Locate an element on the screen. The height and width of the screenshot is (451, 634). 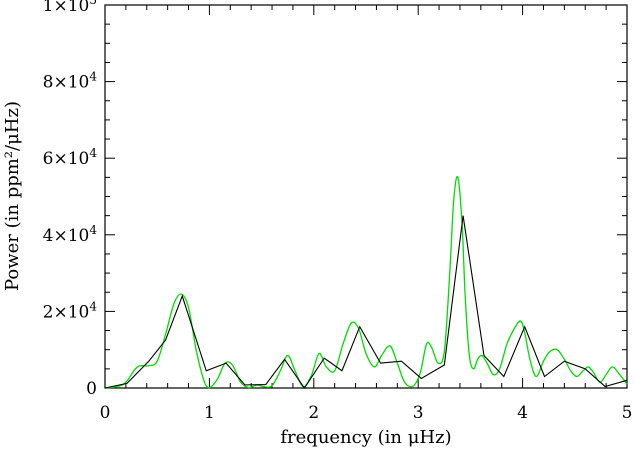
y-tick-label: 2×10⁴ is located at coordinates (70, 310).